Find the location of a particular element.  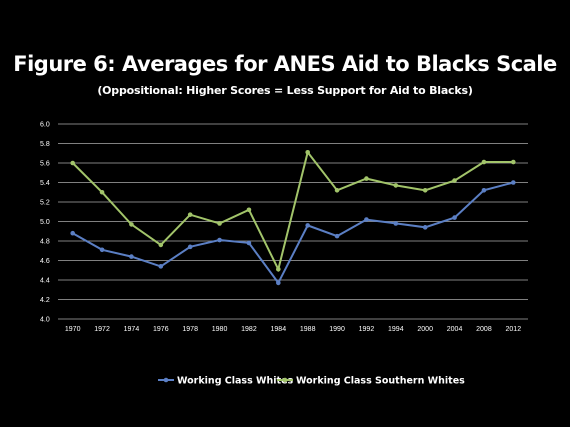

y-tick-label: 5.8 is located at coordinates (45, 144).